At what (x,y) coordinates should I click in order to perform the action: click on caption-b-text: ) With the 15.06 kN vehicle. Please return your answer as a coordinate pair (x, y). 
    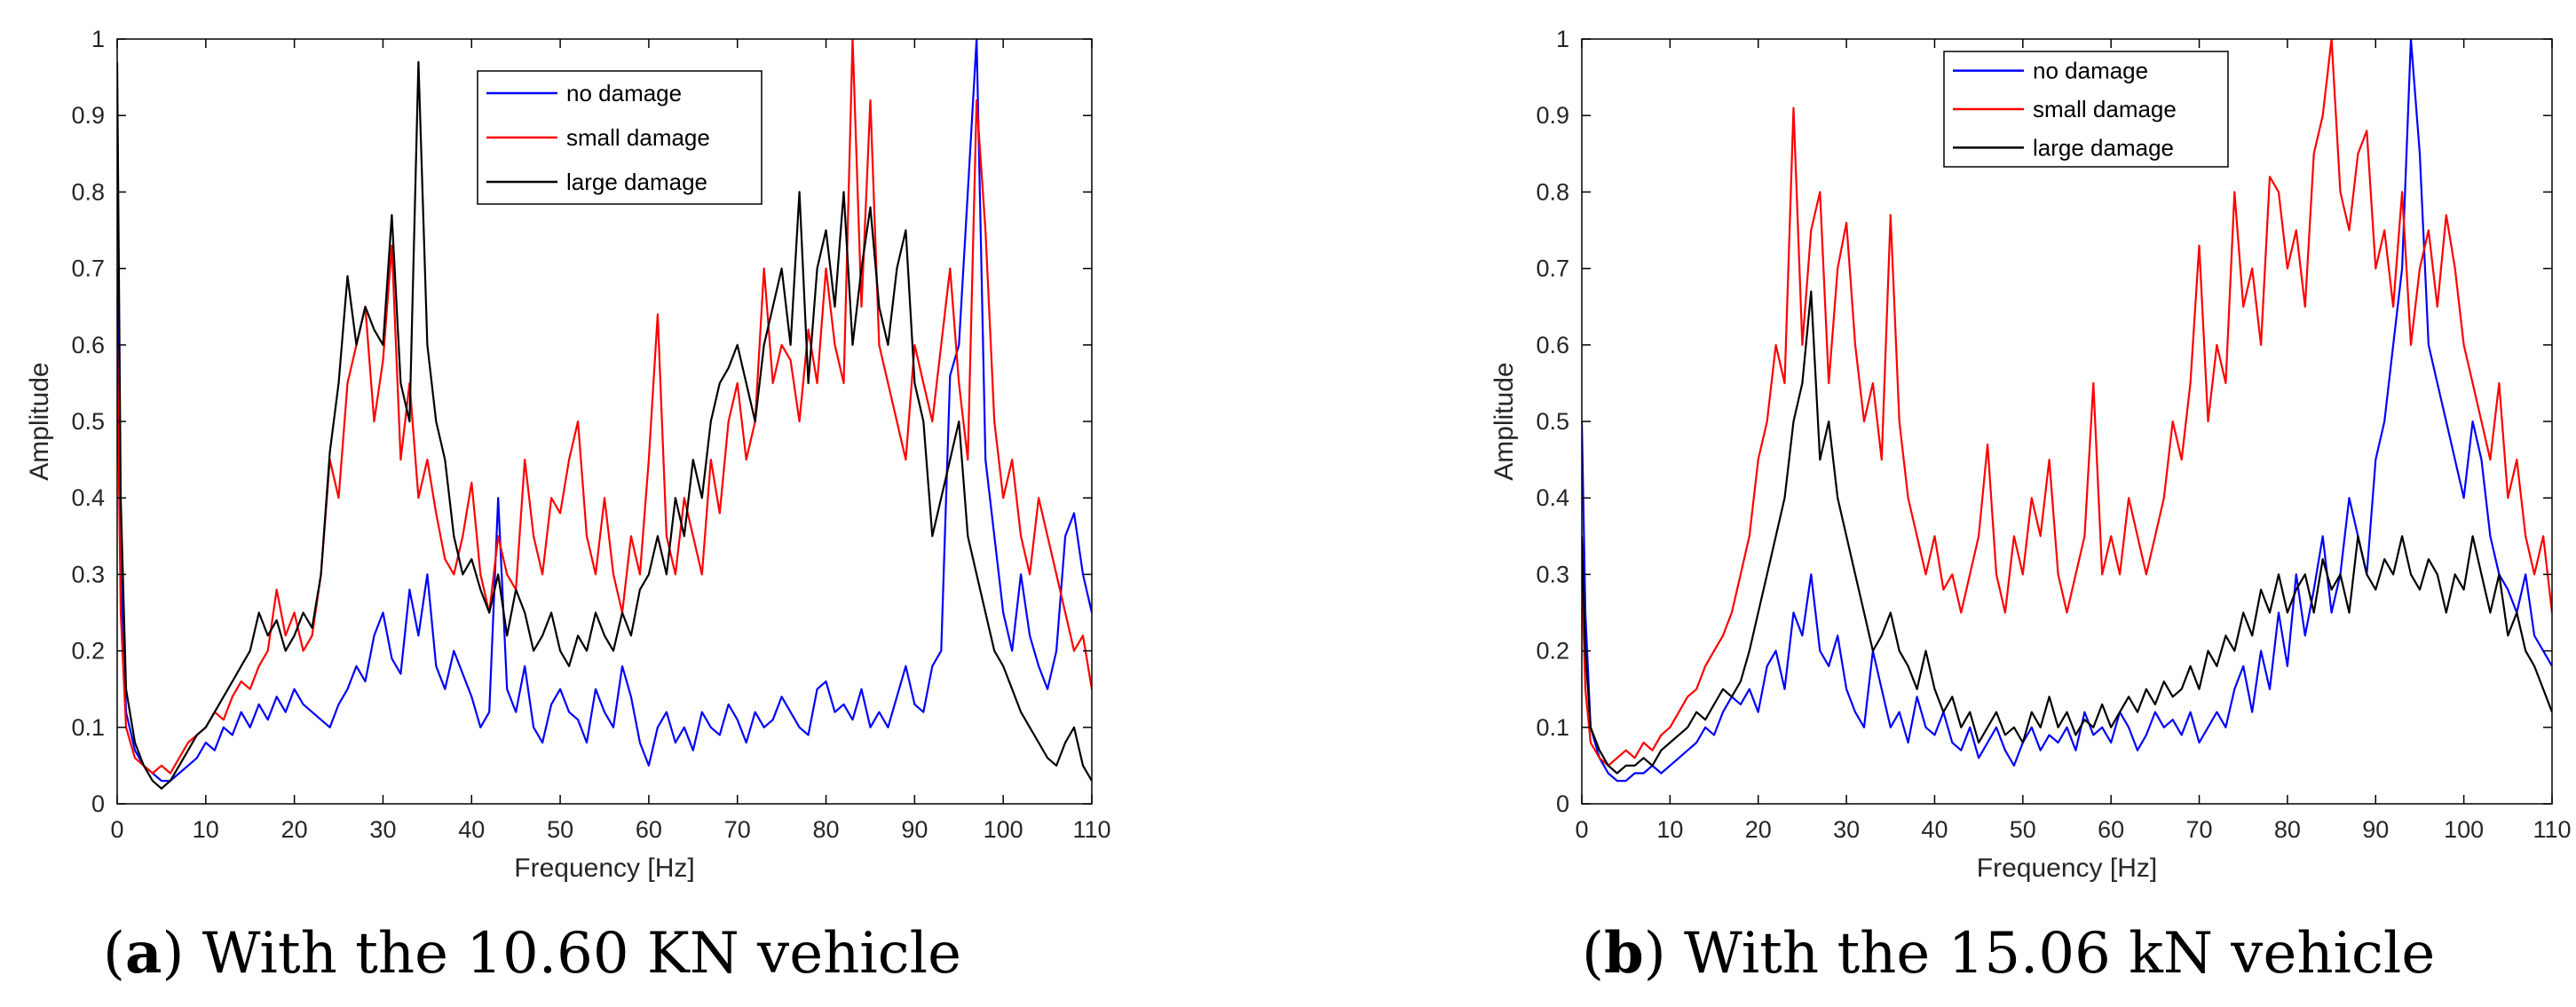
    Looking at the image, I should click on (2039, 954).